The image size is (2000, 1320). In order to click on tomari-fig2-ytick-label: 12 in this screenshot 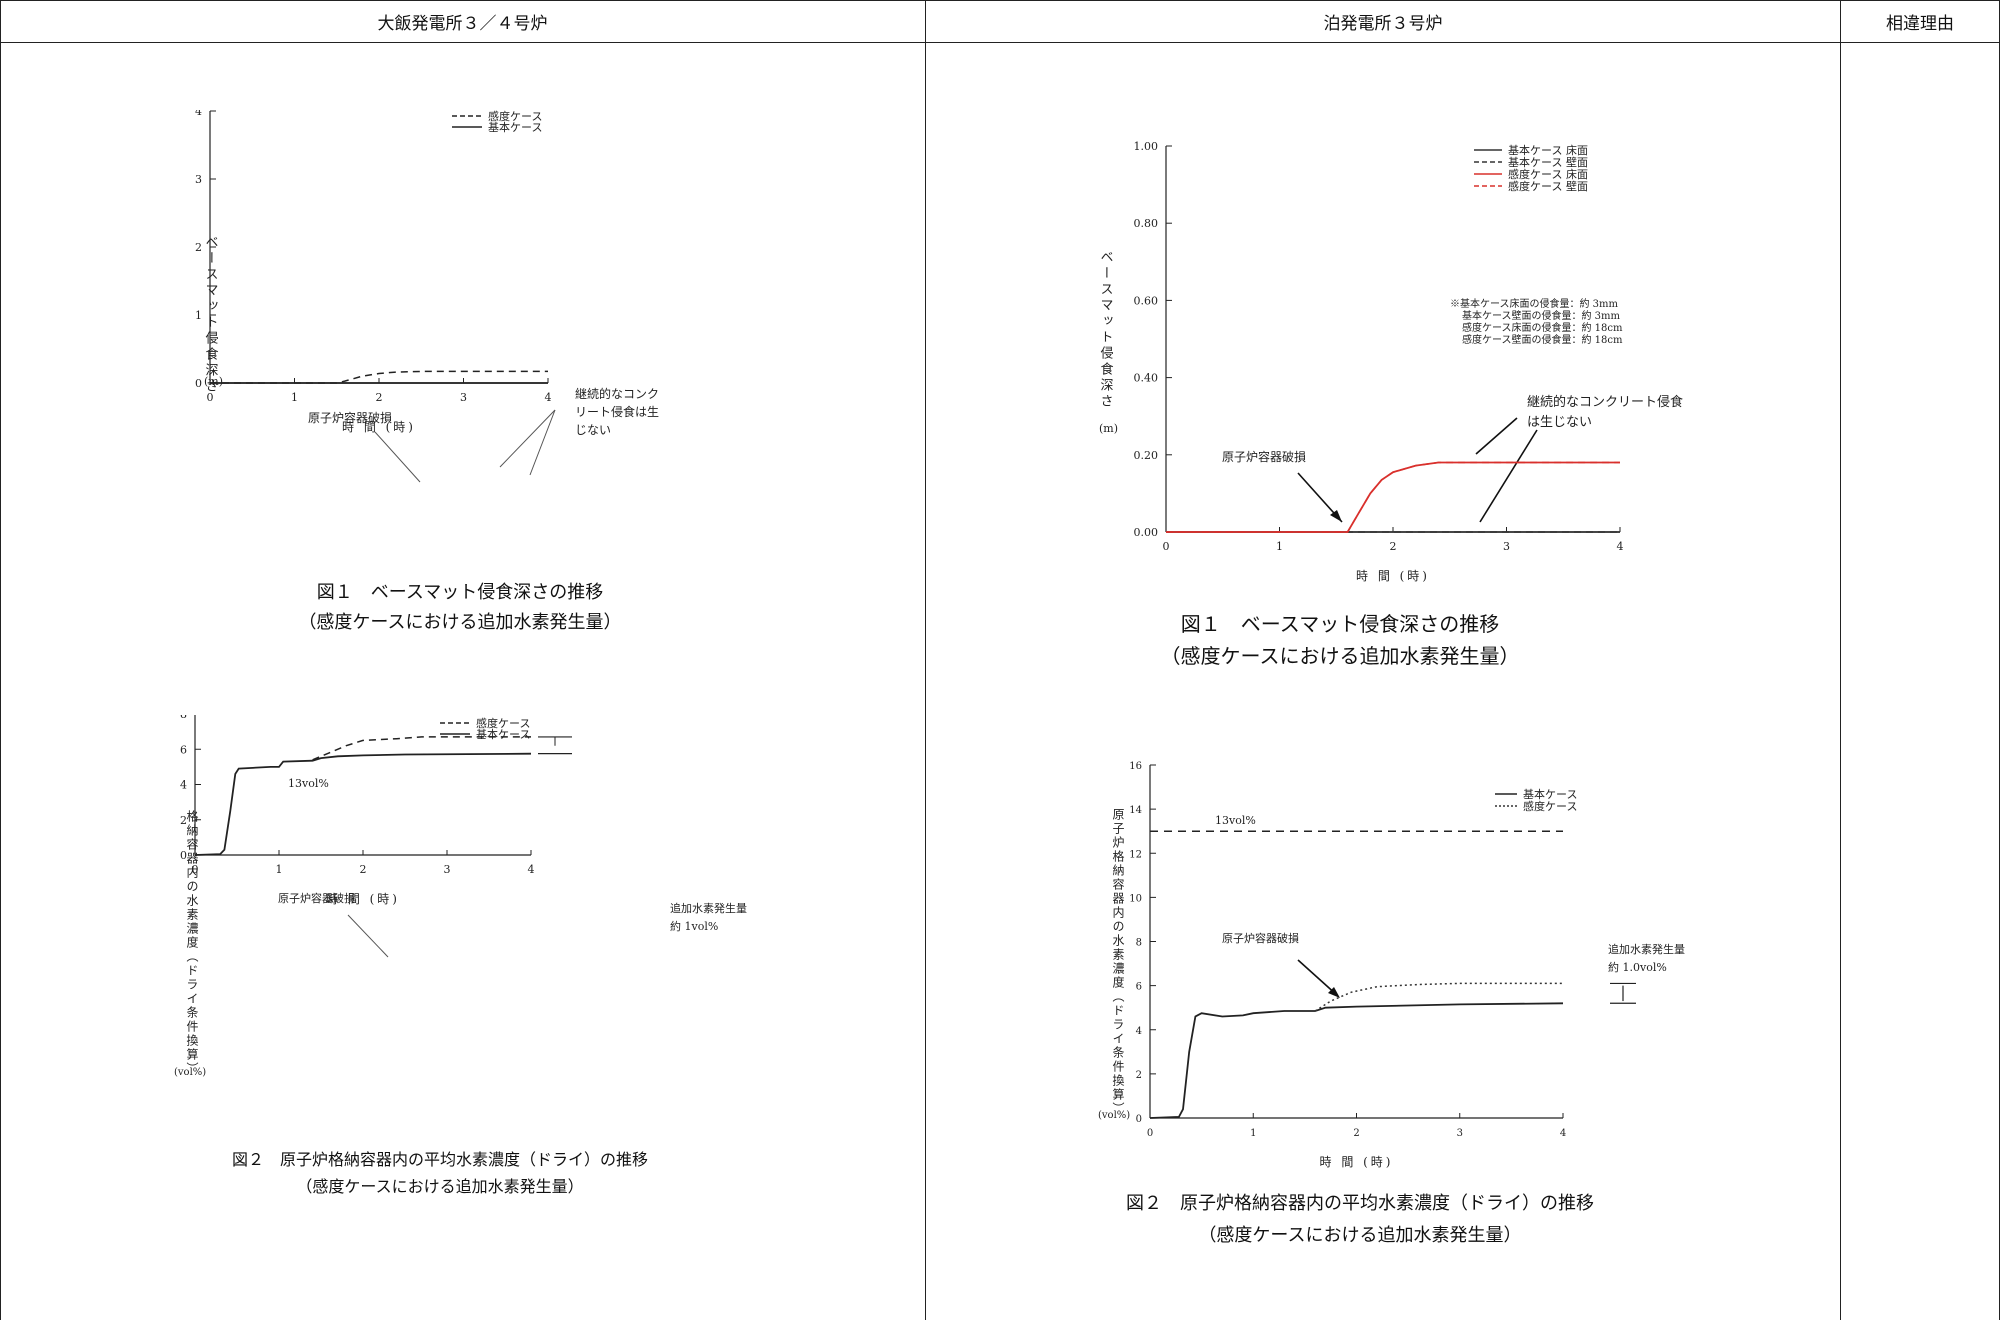, I will do `click(1135, 854)`.